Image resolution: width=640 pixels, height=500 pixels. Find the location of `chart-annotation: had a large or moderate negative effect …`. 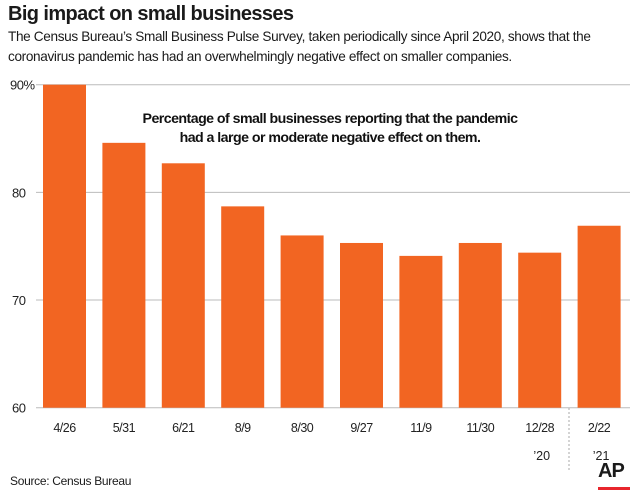

chart-annotation: had a large or moderate negative effect … is located at coordinates (330, 138).